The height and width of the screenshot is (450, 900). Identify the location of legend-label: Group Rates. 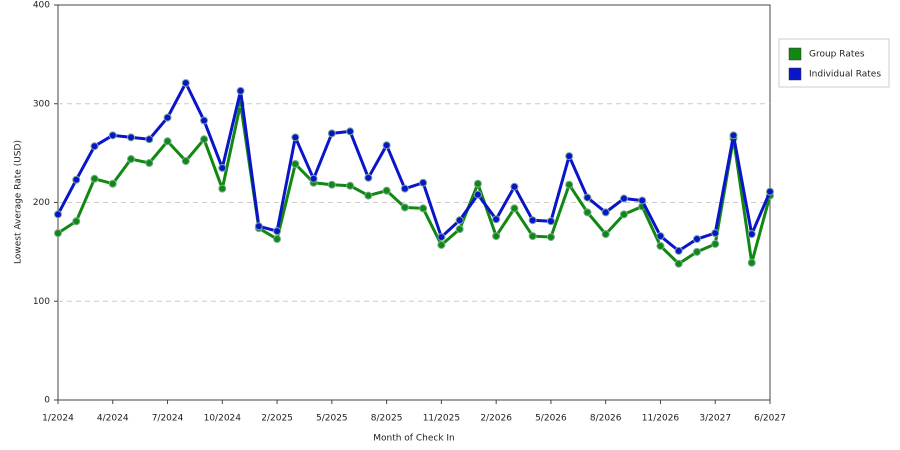
(837, 55).